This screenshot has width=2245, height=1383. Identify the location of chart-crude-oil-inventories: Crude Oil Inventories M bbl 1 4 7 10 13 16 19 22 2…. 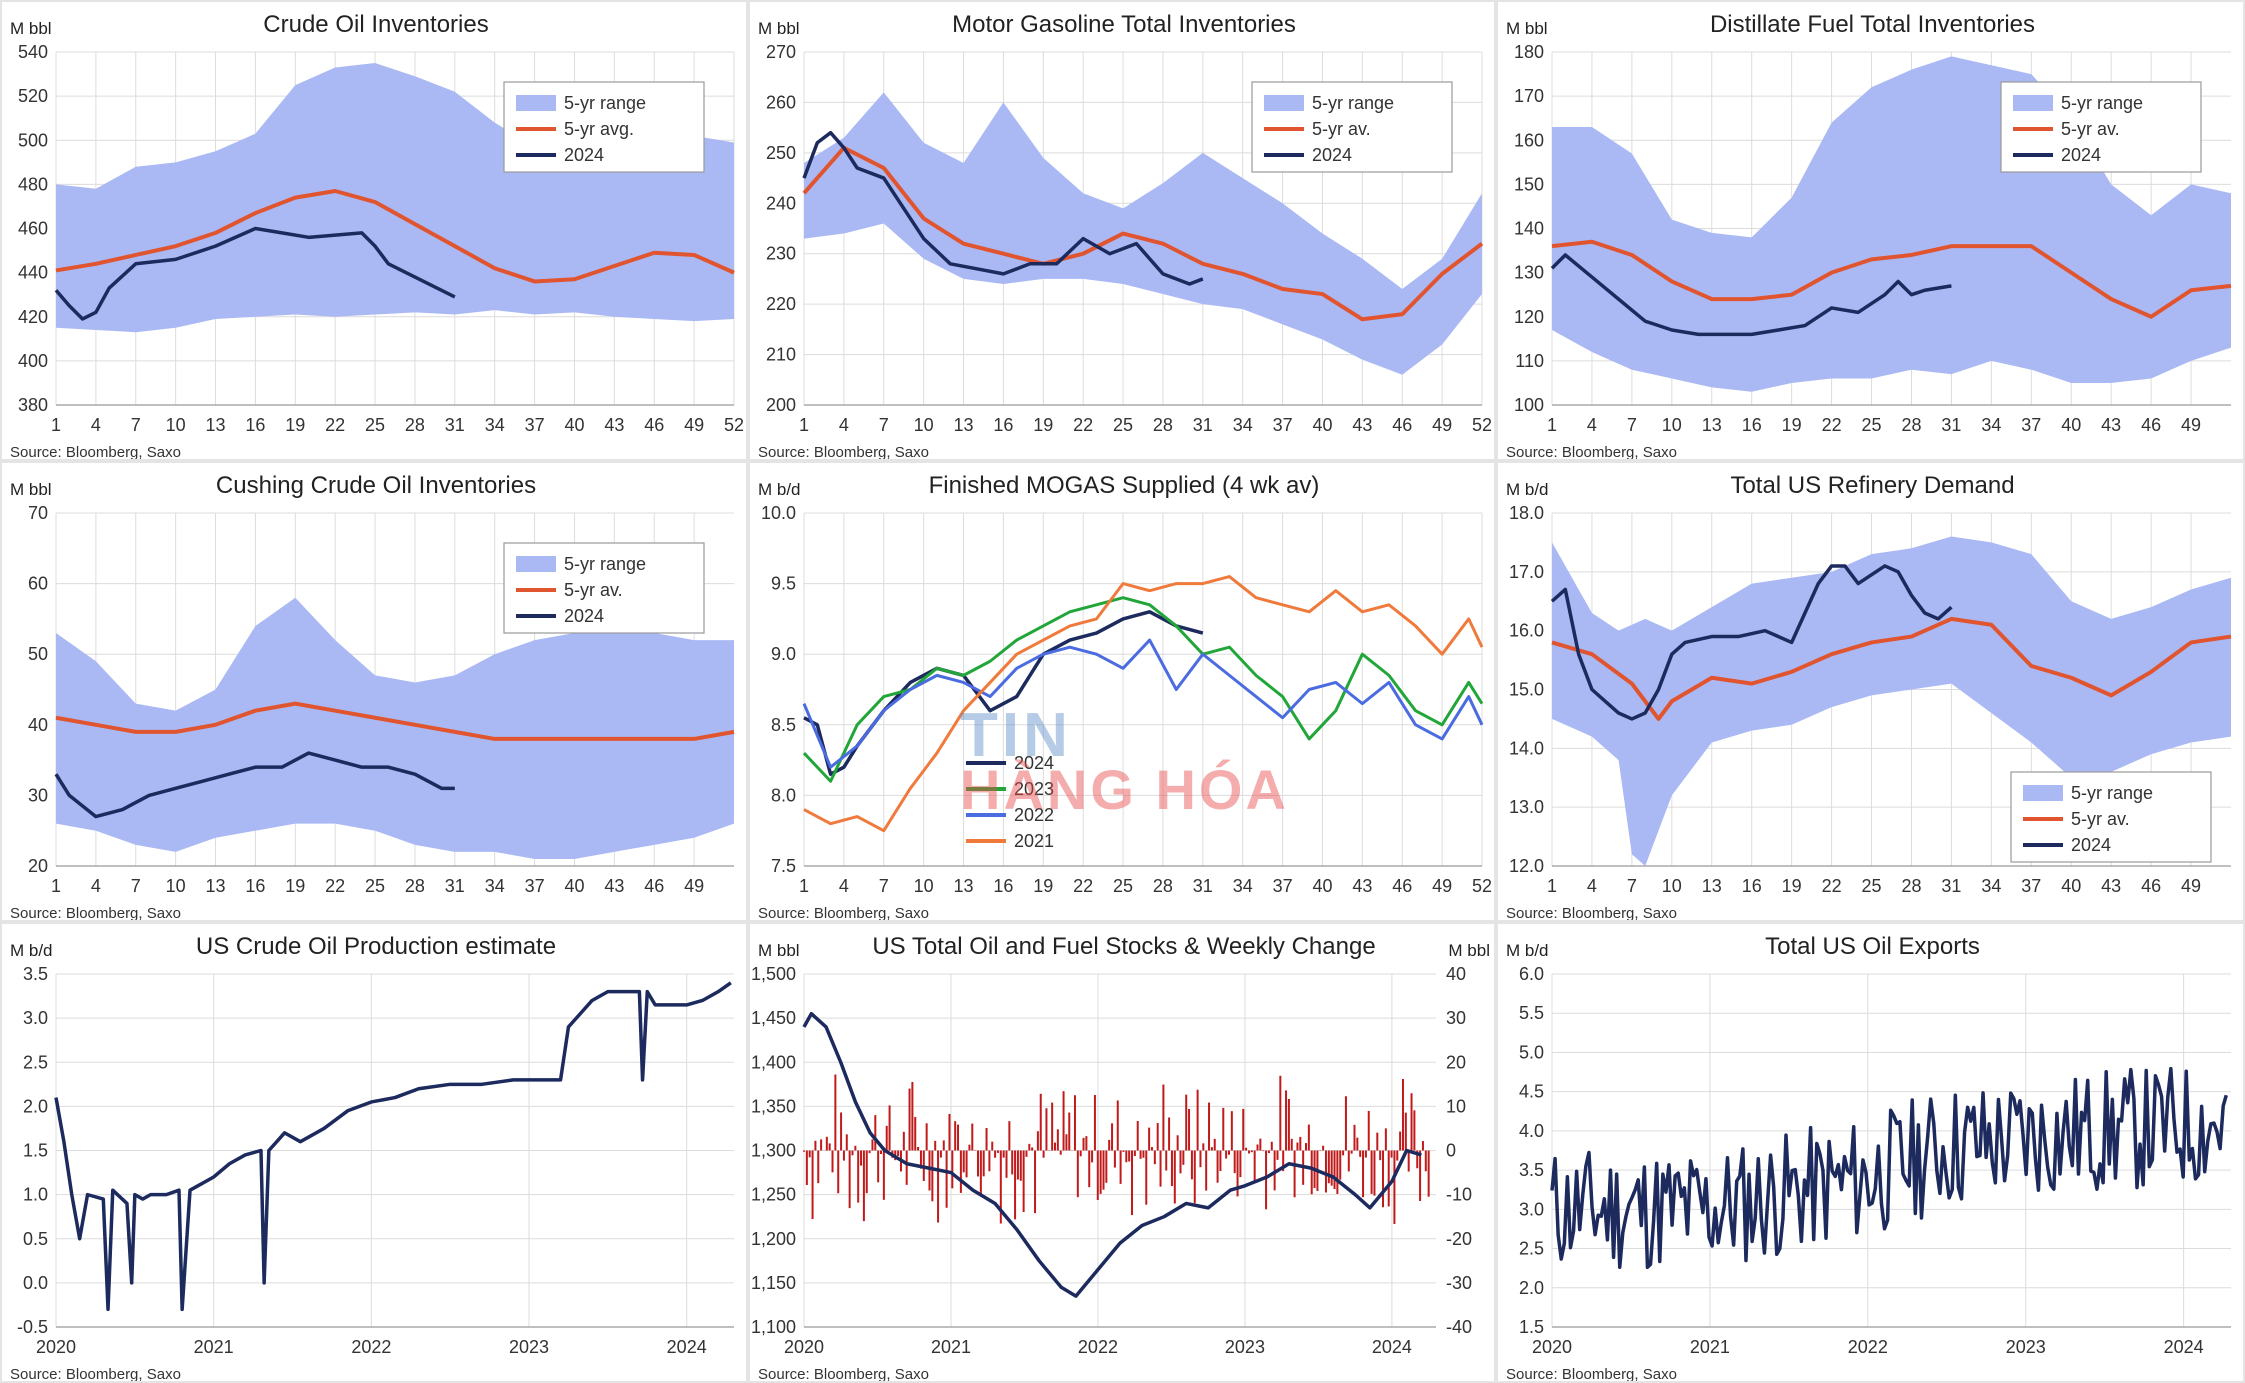
(377, 236).